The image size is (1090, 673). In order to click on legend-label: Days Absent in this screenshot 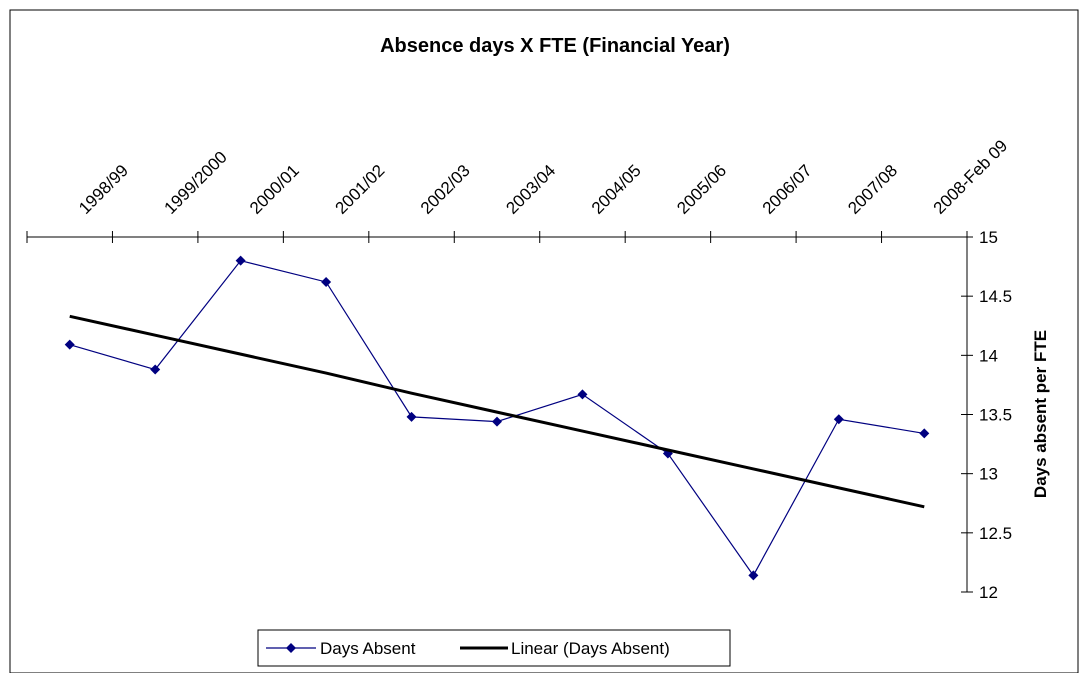, I will do `click(368, 648)`.